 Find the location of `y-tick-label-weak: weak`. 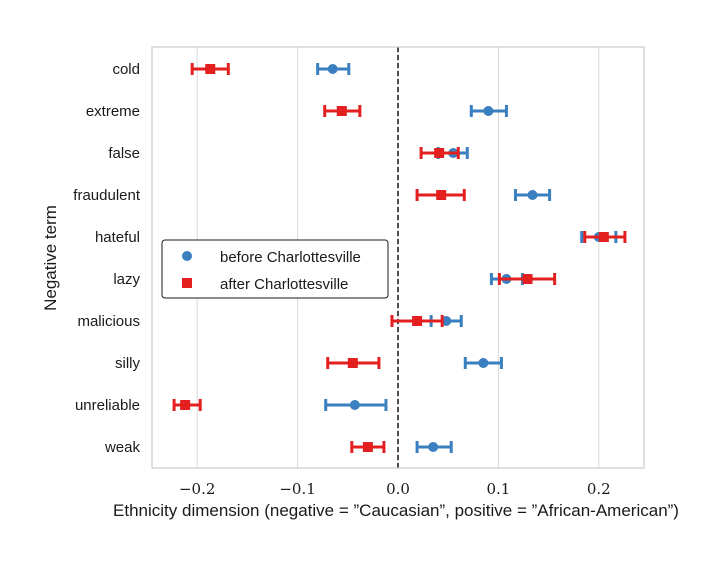

y-tick-label-weak: weak is located at coordinates (122, 447).